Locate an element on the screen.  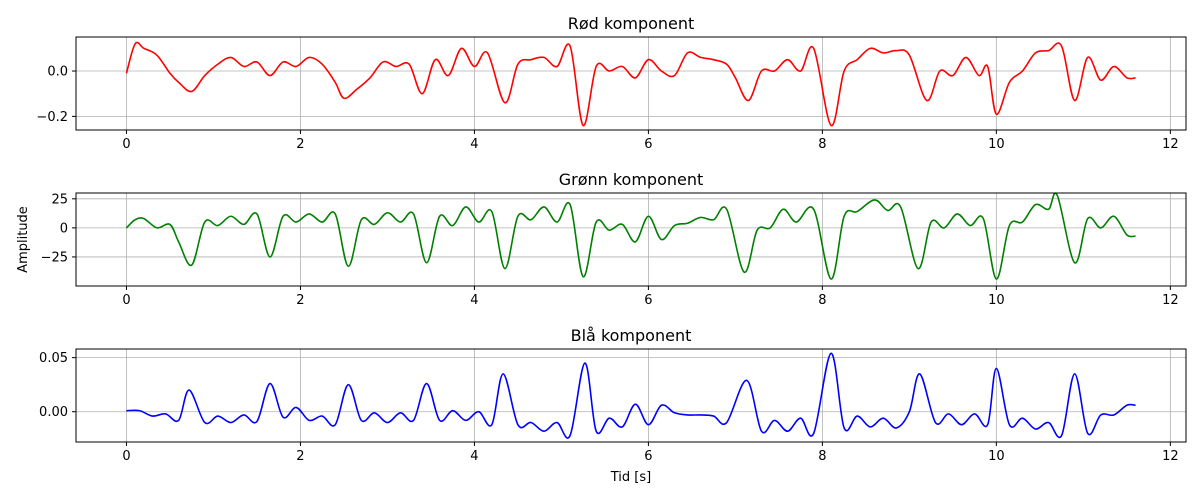
y-axis-label: Amplitude is located at coordinates (23, 239).